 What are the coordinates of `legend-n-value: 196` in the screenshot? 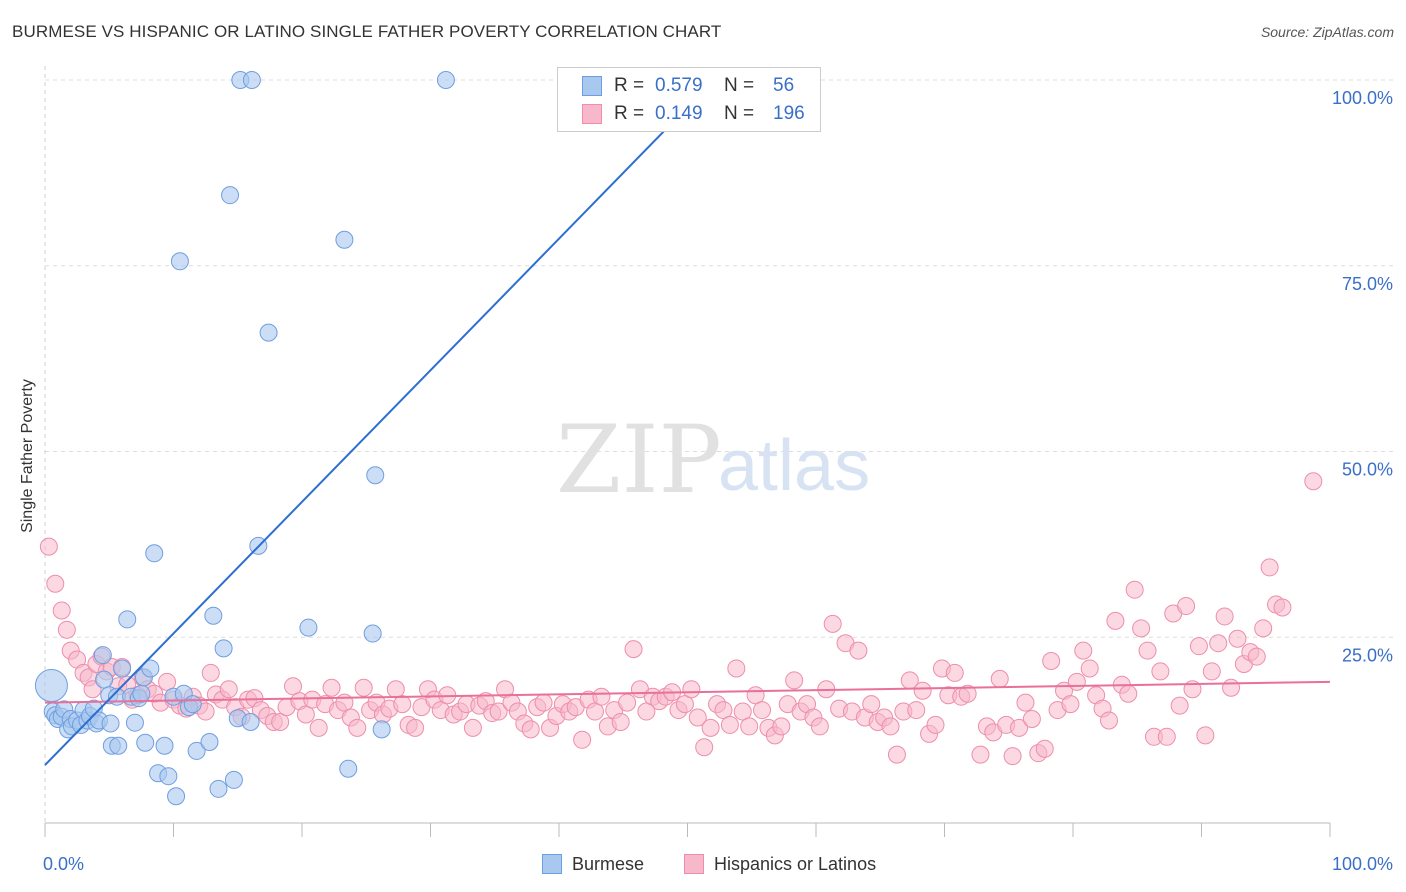 It's located at (789, 113).